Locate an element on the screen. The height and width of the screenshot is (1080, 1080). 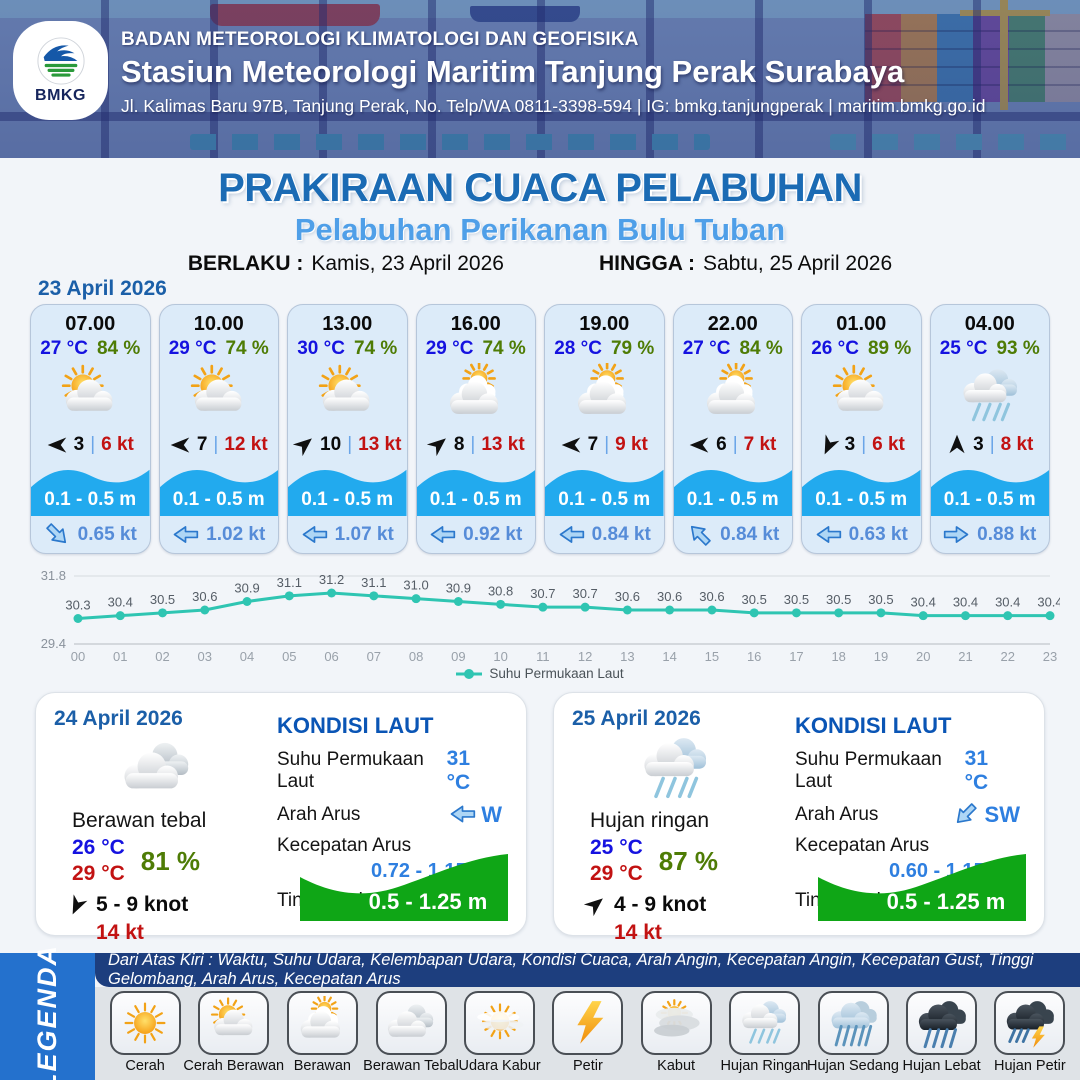
svg-text: 07 is located at coordinates (374, 656).